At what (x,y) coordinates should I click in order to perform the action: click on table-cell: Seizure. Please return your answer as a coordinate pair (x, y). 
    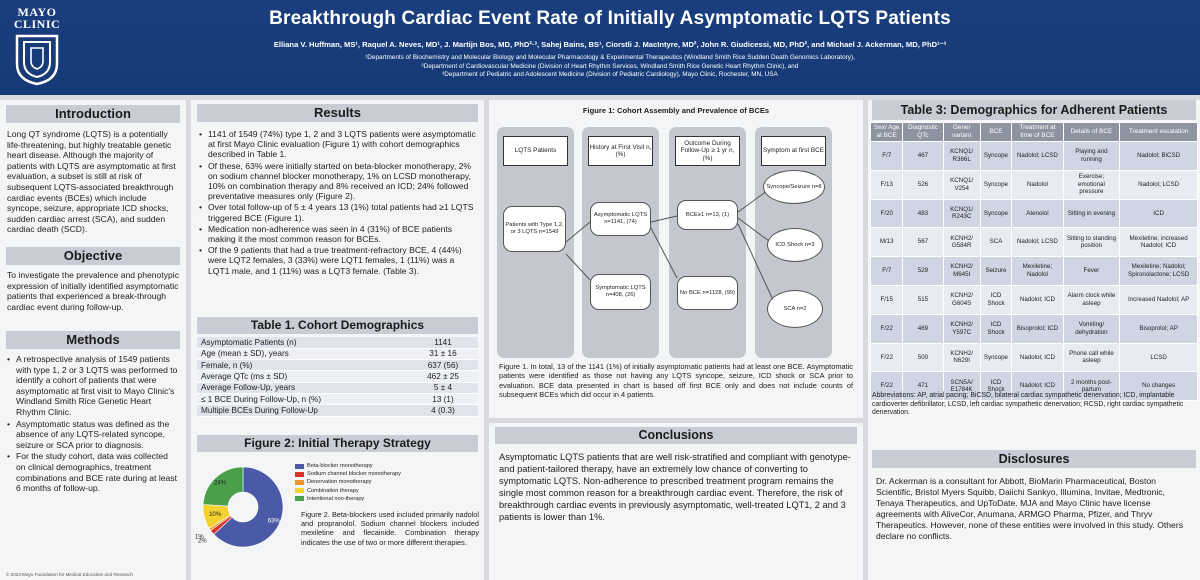
    Looking at the image, I should click on (996, 271).